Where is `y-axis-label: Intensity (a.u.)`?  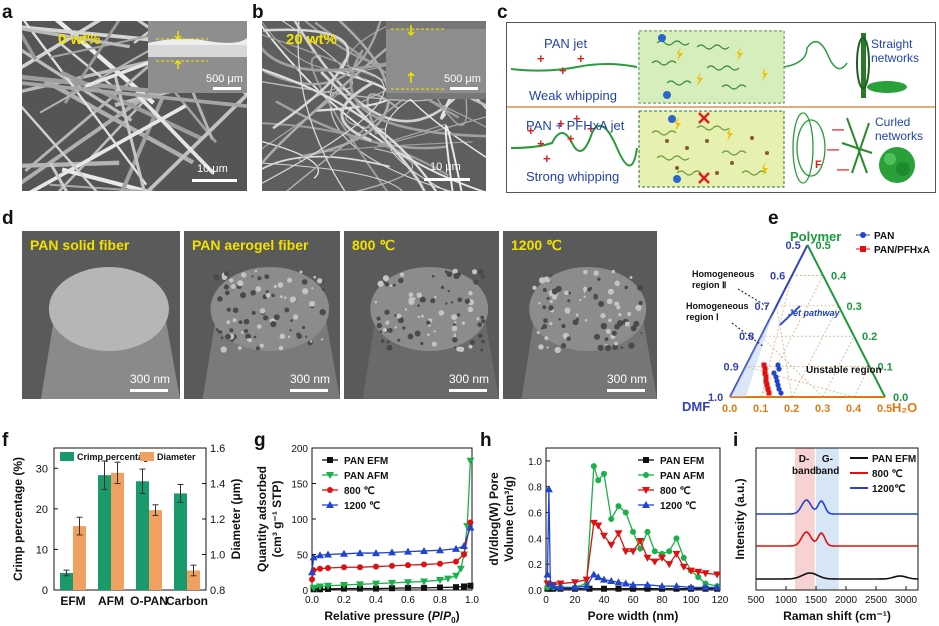
y-axis-label: Intensity (a.u.) is located at coordinates (740, 518).